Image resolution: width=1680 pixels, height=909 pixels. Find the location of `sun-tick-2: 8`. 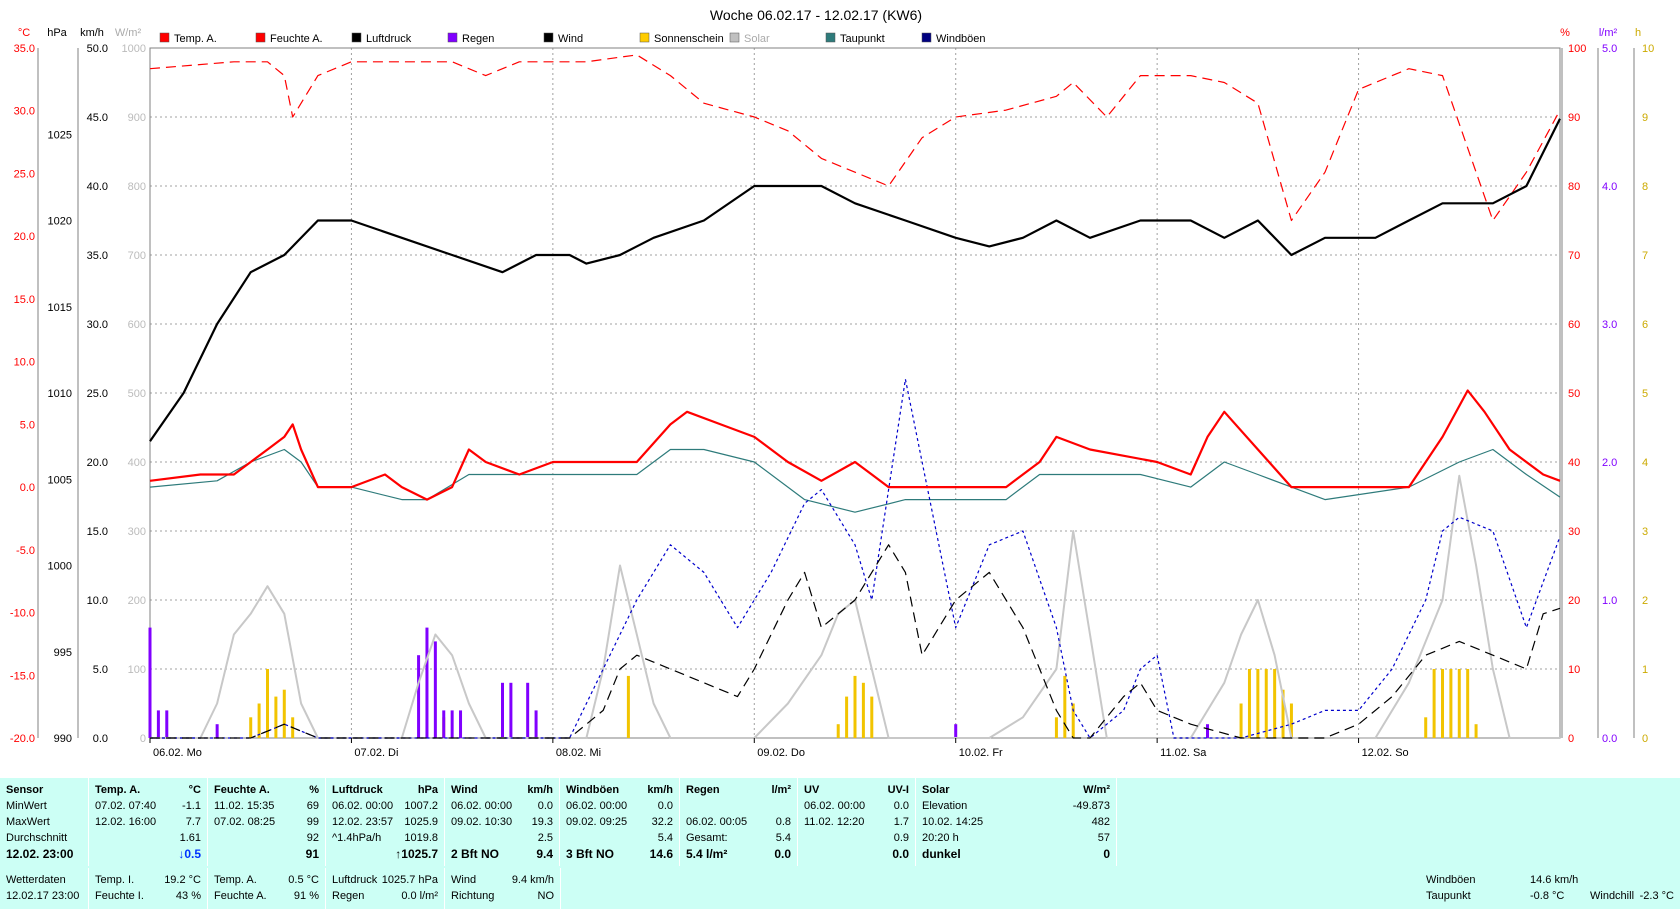

sun-tick-2: 8 is located at coordinates (1645, 187).